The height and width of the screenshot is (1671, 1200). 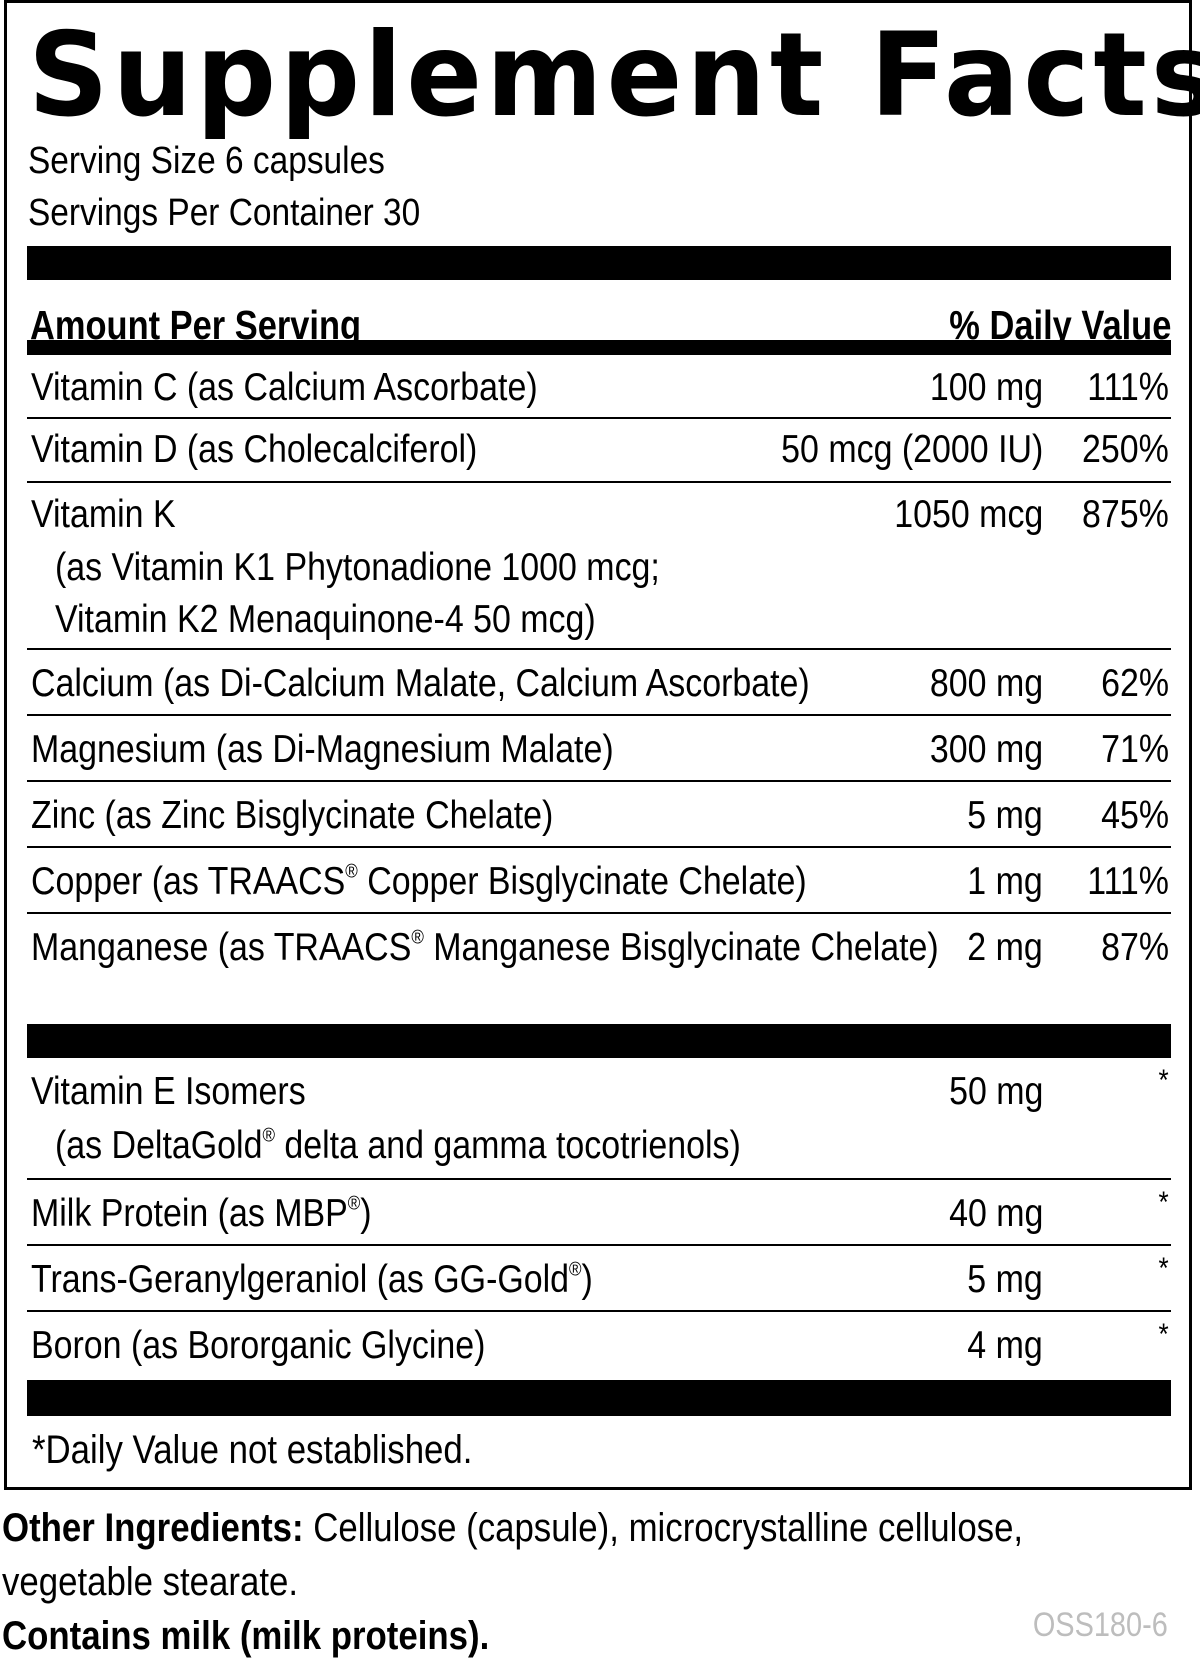 What do you see at coordinates (1125, 514) in the screenshot?
I see `nutrient-dv: 875%` at bounding box center [1125, 514].